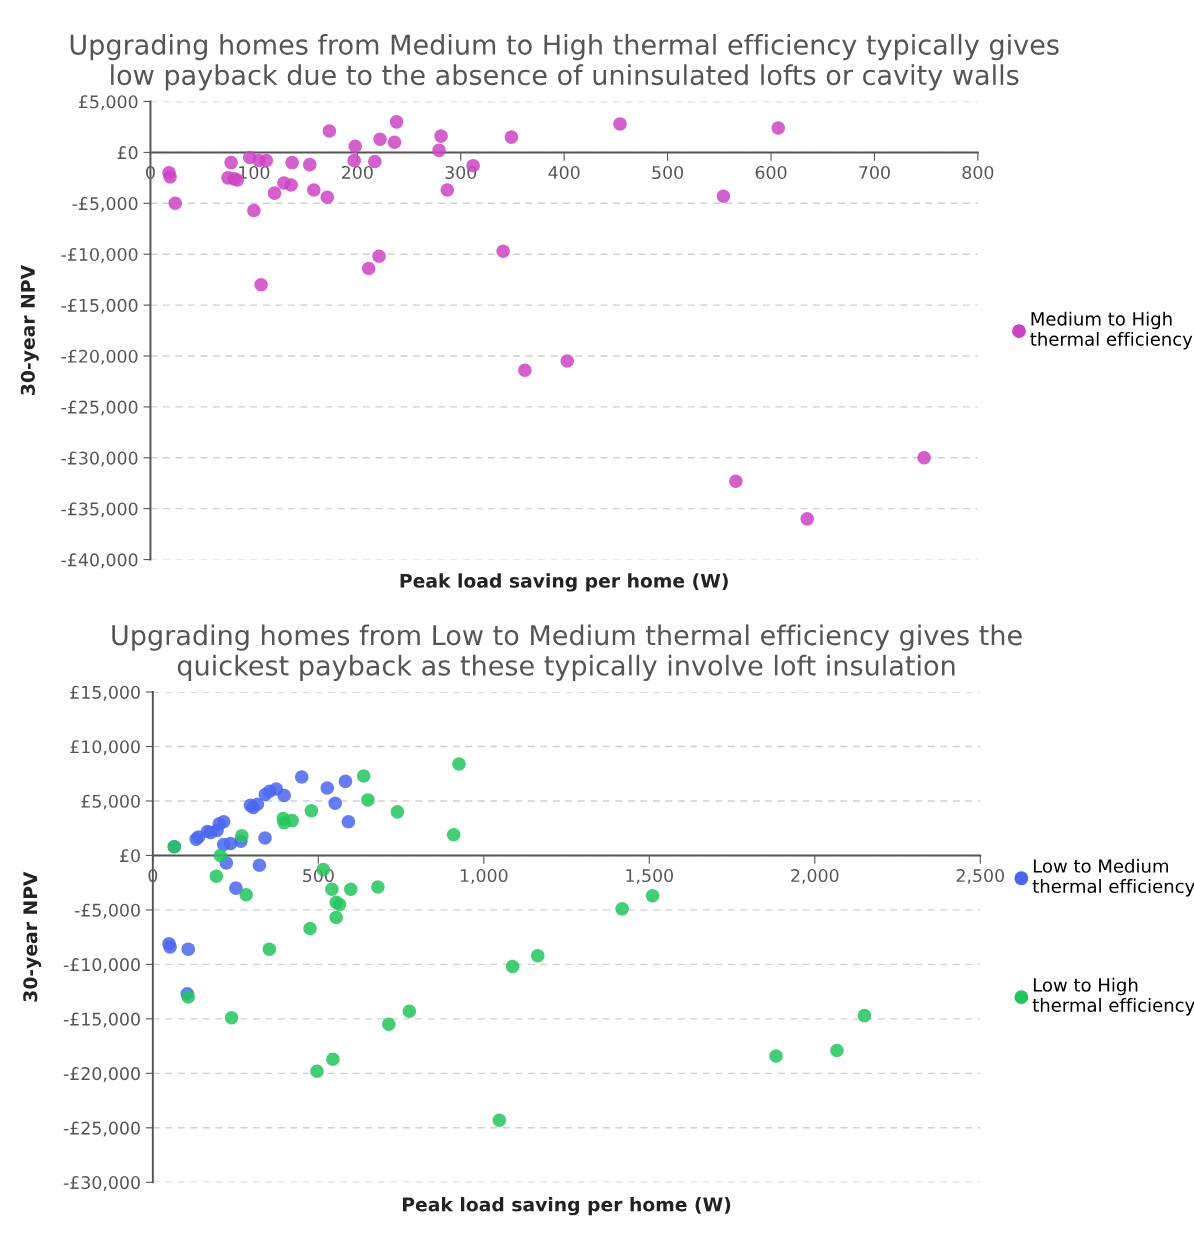 The width and height of the screenshot is (1194, 1238). Describe the element at coordinates (105, 693) in the screenshot. I see `y-tick-label: £15,000` at that location.